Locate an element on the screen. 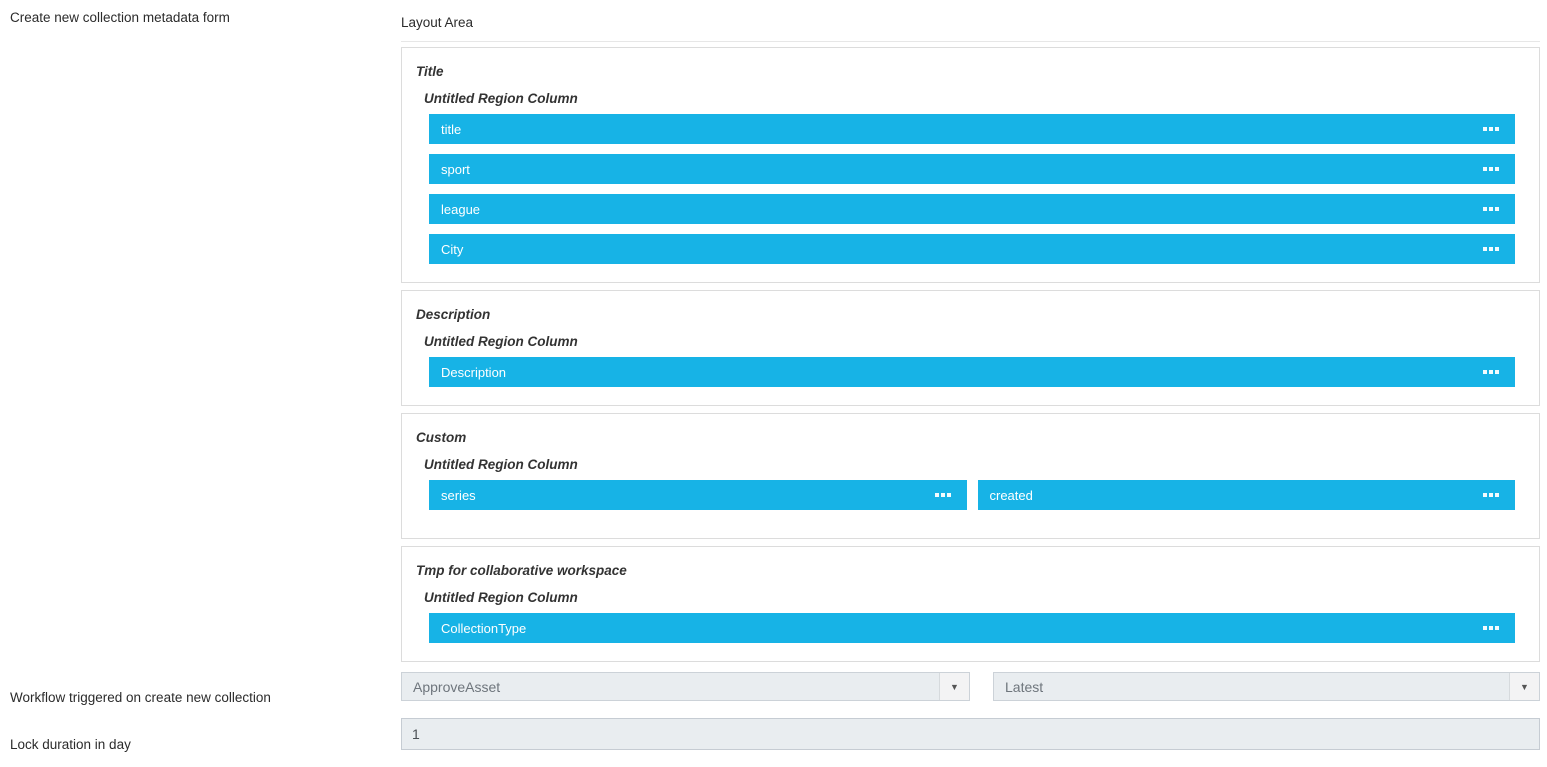 This screenshot has height=767, width=1547. layout-area-title: Layout Area is located at coordinates (437, 22).